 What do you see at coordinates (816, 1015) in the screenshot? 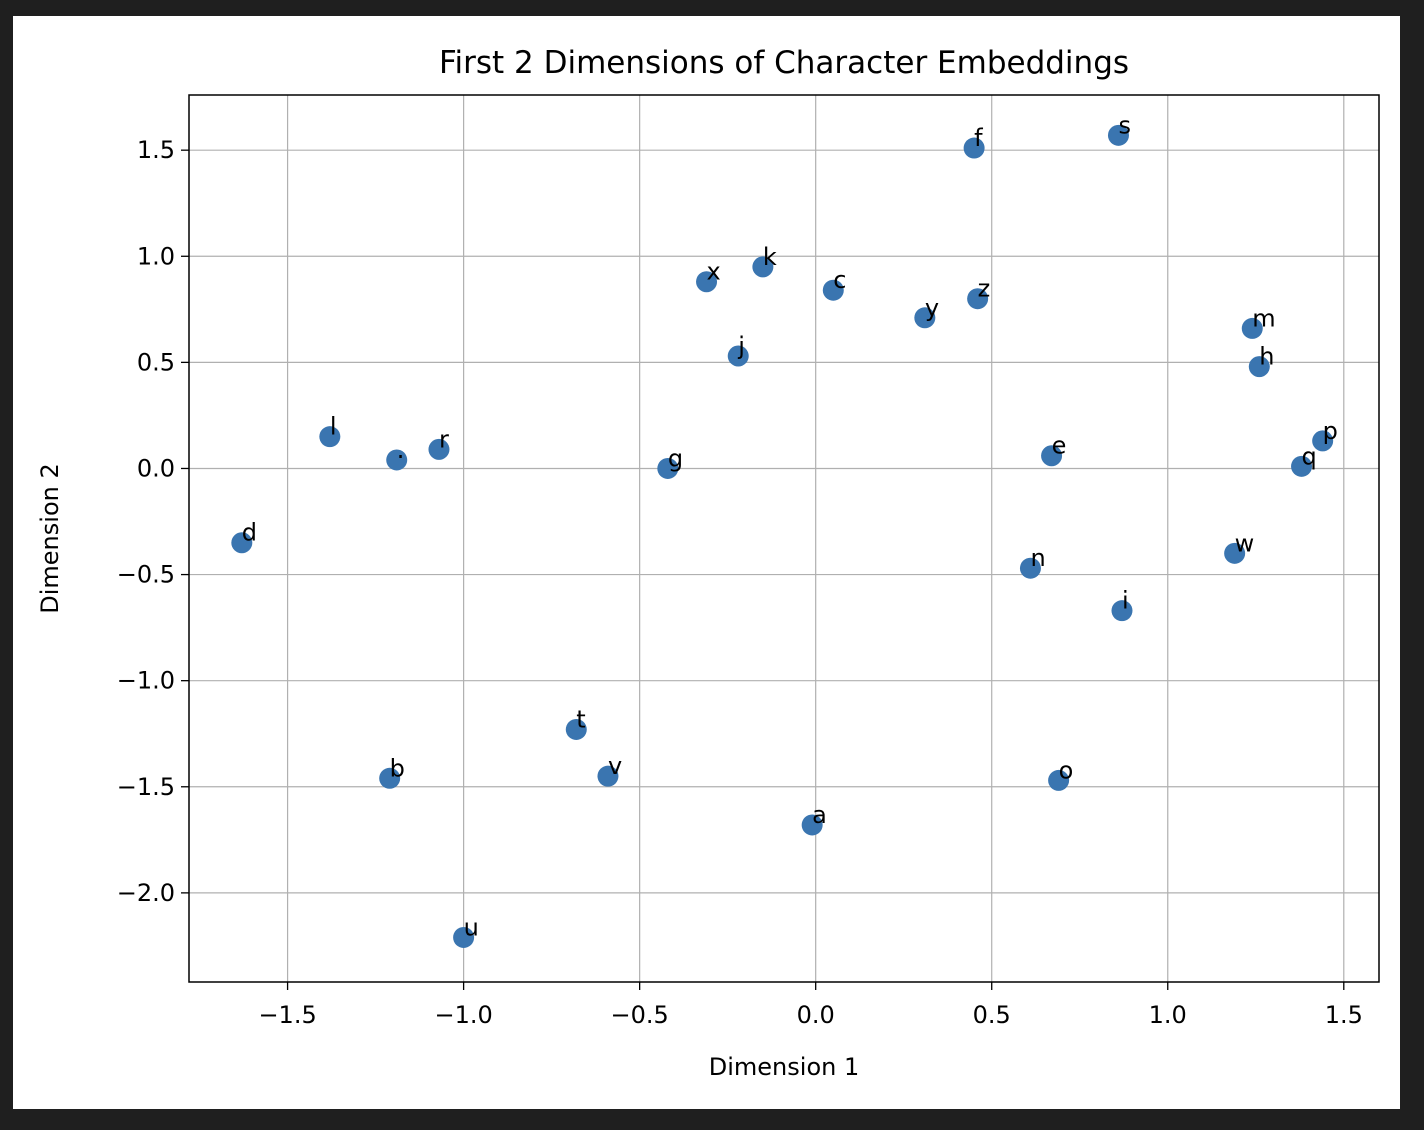
I see `x-tick-label: 0.0` at bounding box center [816, 1015].